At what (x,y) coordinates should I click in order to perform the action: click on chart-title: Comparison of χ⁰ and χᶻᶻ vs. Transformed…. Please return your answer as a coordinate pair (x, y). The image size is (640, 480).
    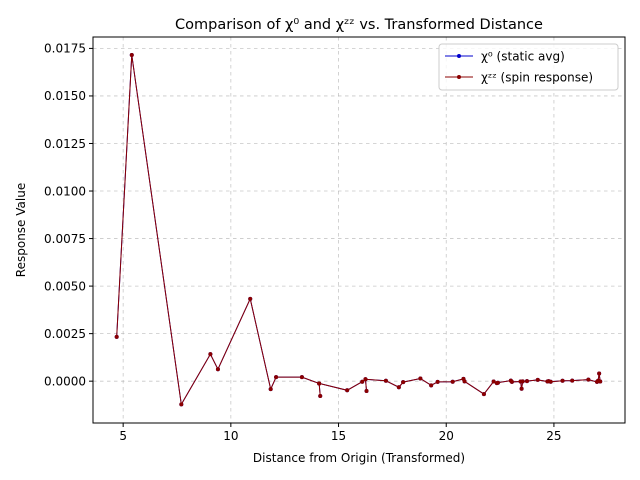
    Looking at the image, I should click on (359, 25).